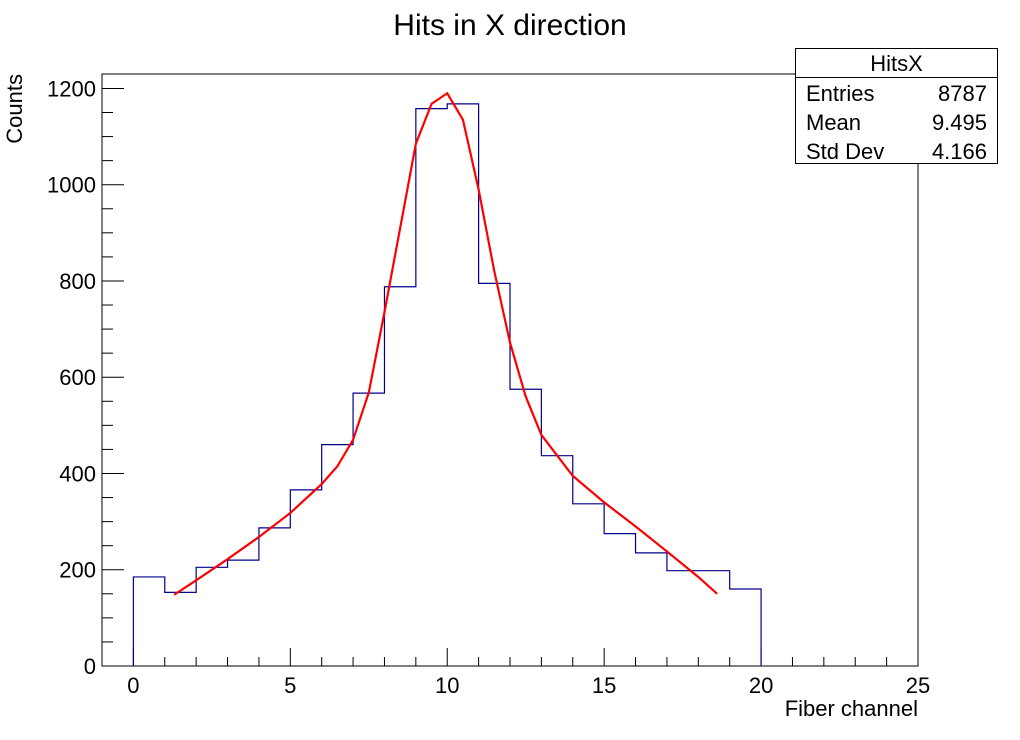  I want to click on y-tick-label: 200, so click(77, 570).